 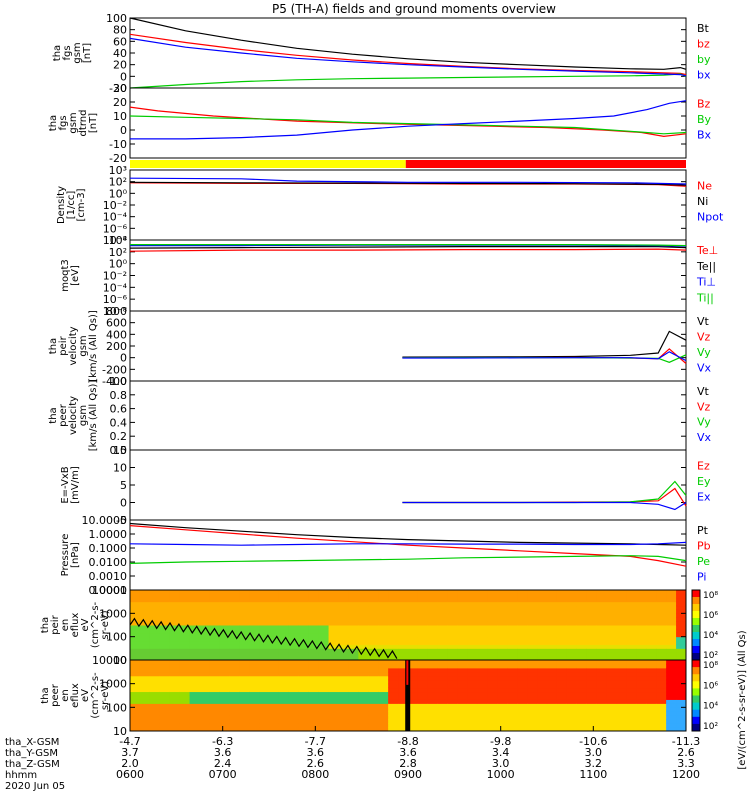 What do you see at coordinates (130, 752) in the screenshot?
I see `x-tick-label: 3.7` at bounding box center [130, 752].